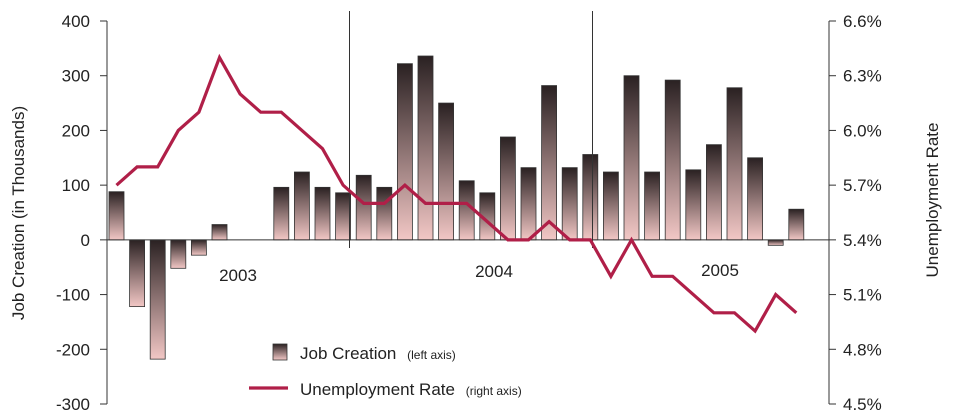 The height and width of the screenshot is (417, 954). I want to click on left-axis-tick-label: -200, so click(73, 349).